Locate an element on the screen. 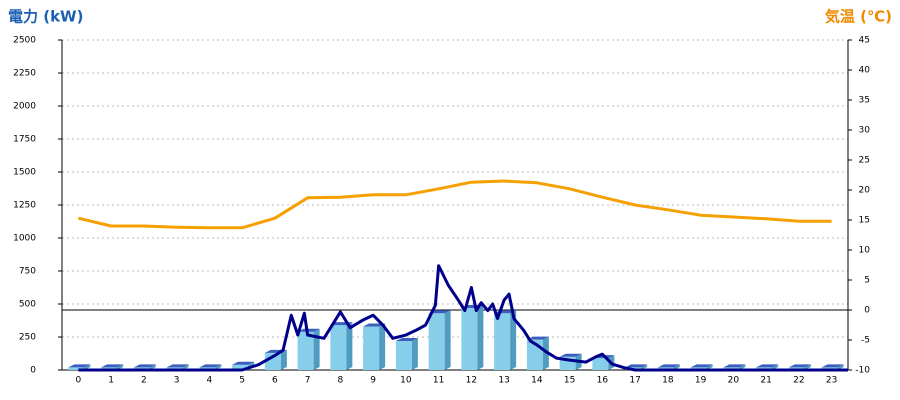 The image size is (900, 400). x-tick-label: 20 is located at coordinates (734, 381).